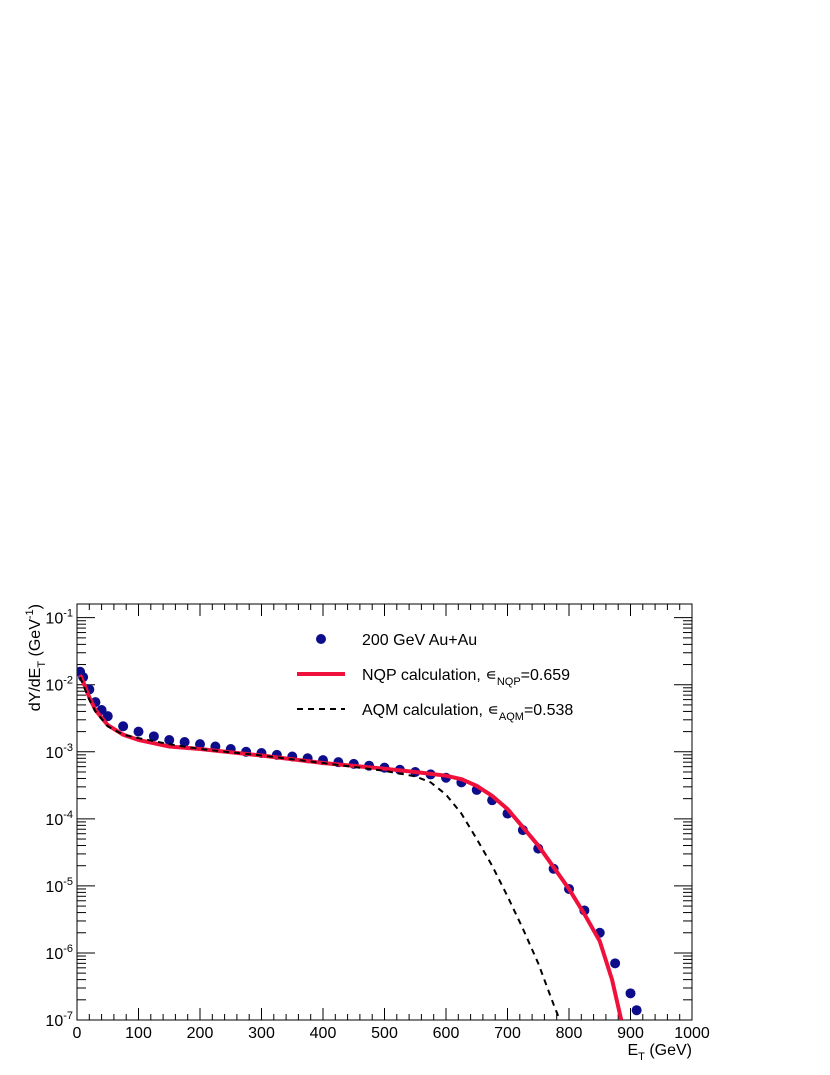  What do you see at coordinates (59, 819) in the screenshot?
I see `y-tick-label: 10⁻⁴` at bounding box center [59, 819].